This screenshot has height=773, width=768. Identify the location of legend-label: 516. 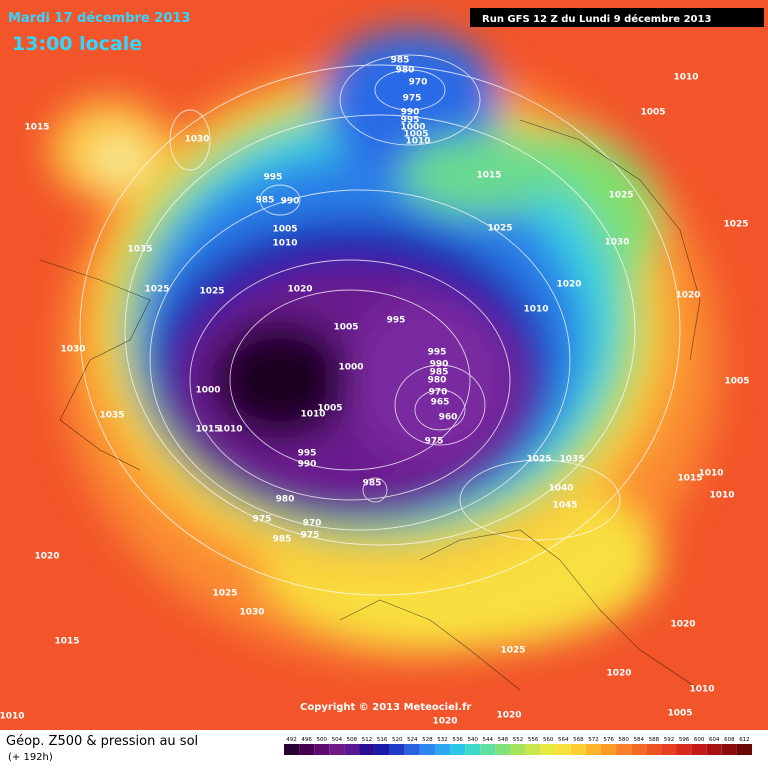
(382, 740).